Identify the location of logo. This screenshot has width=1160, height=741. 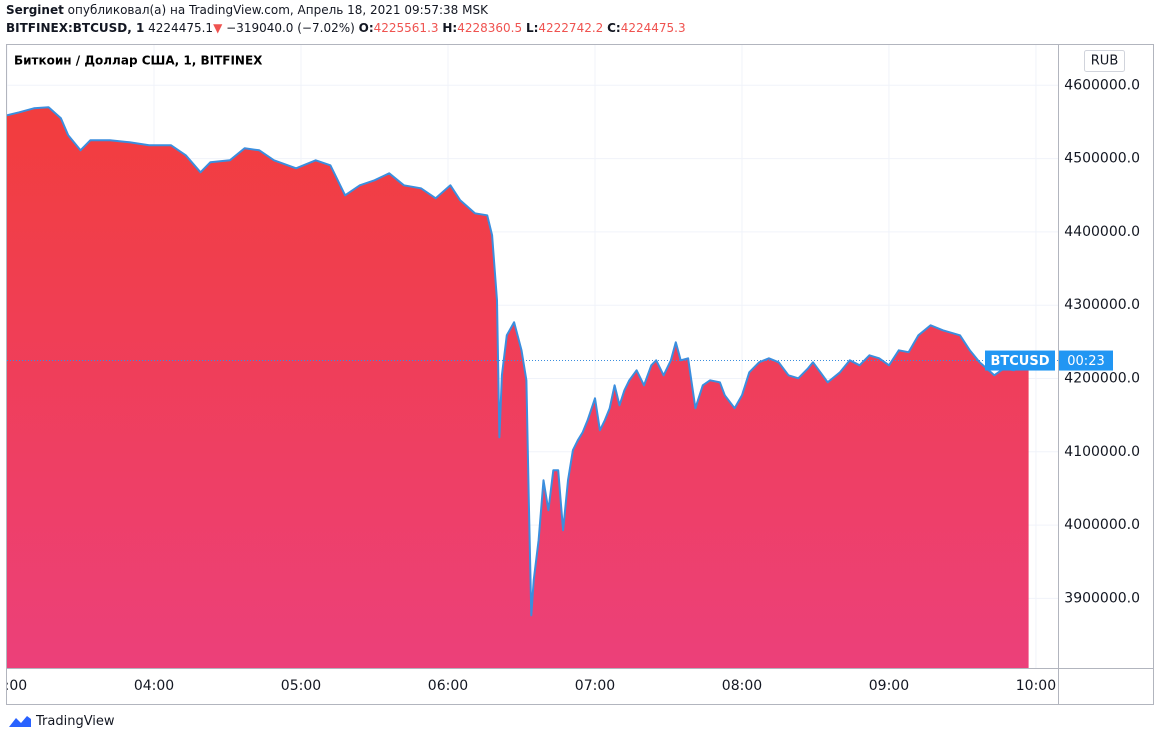
(20, 721).